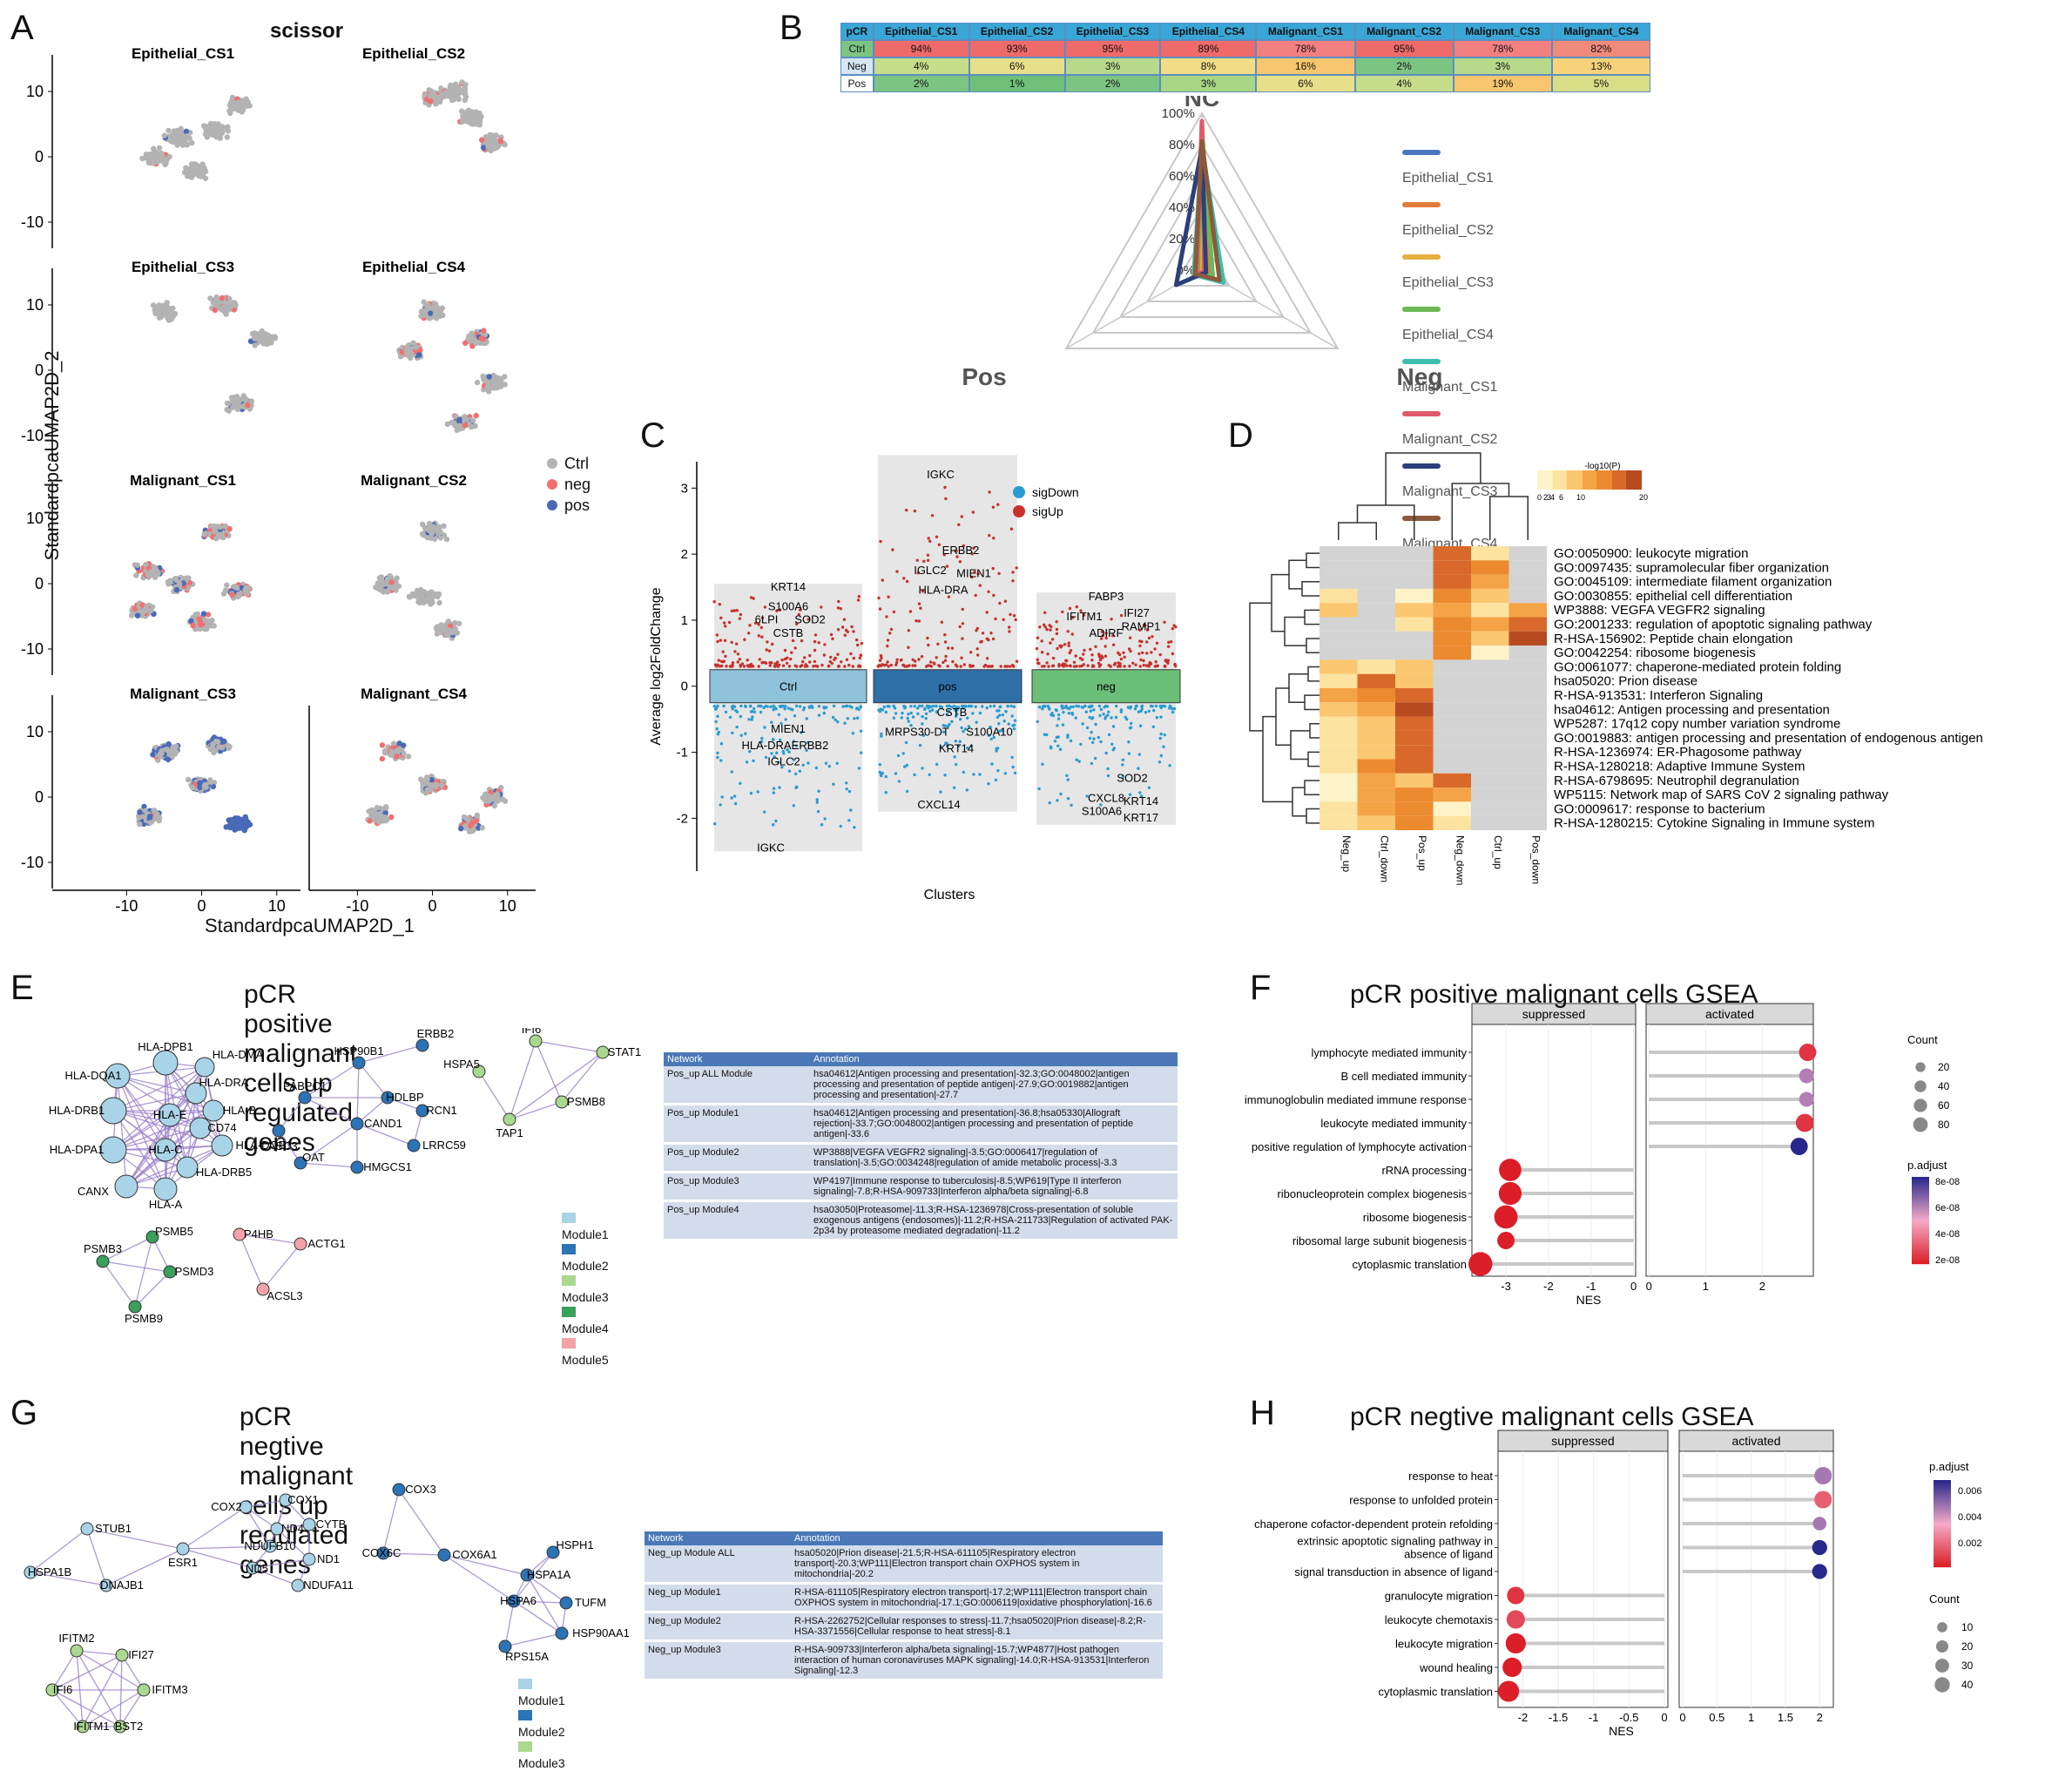  What do you see at coordinates (552, 505) in the screenshot?
I see `legend-dot-pos` at bounding box center [552, 505].